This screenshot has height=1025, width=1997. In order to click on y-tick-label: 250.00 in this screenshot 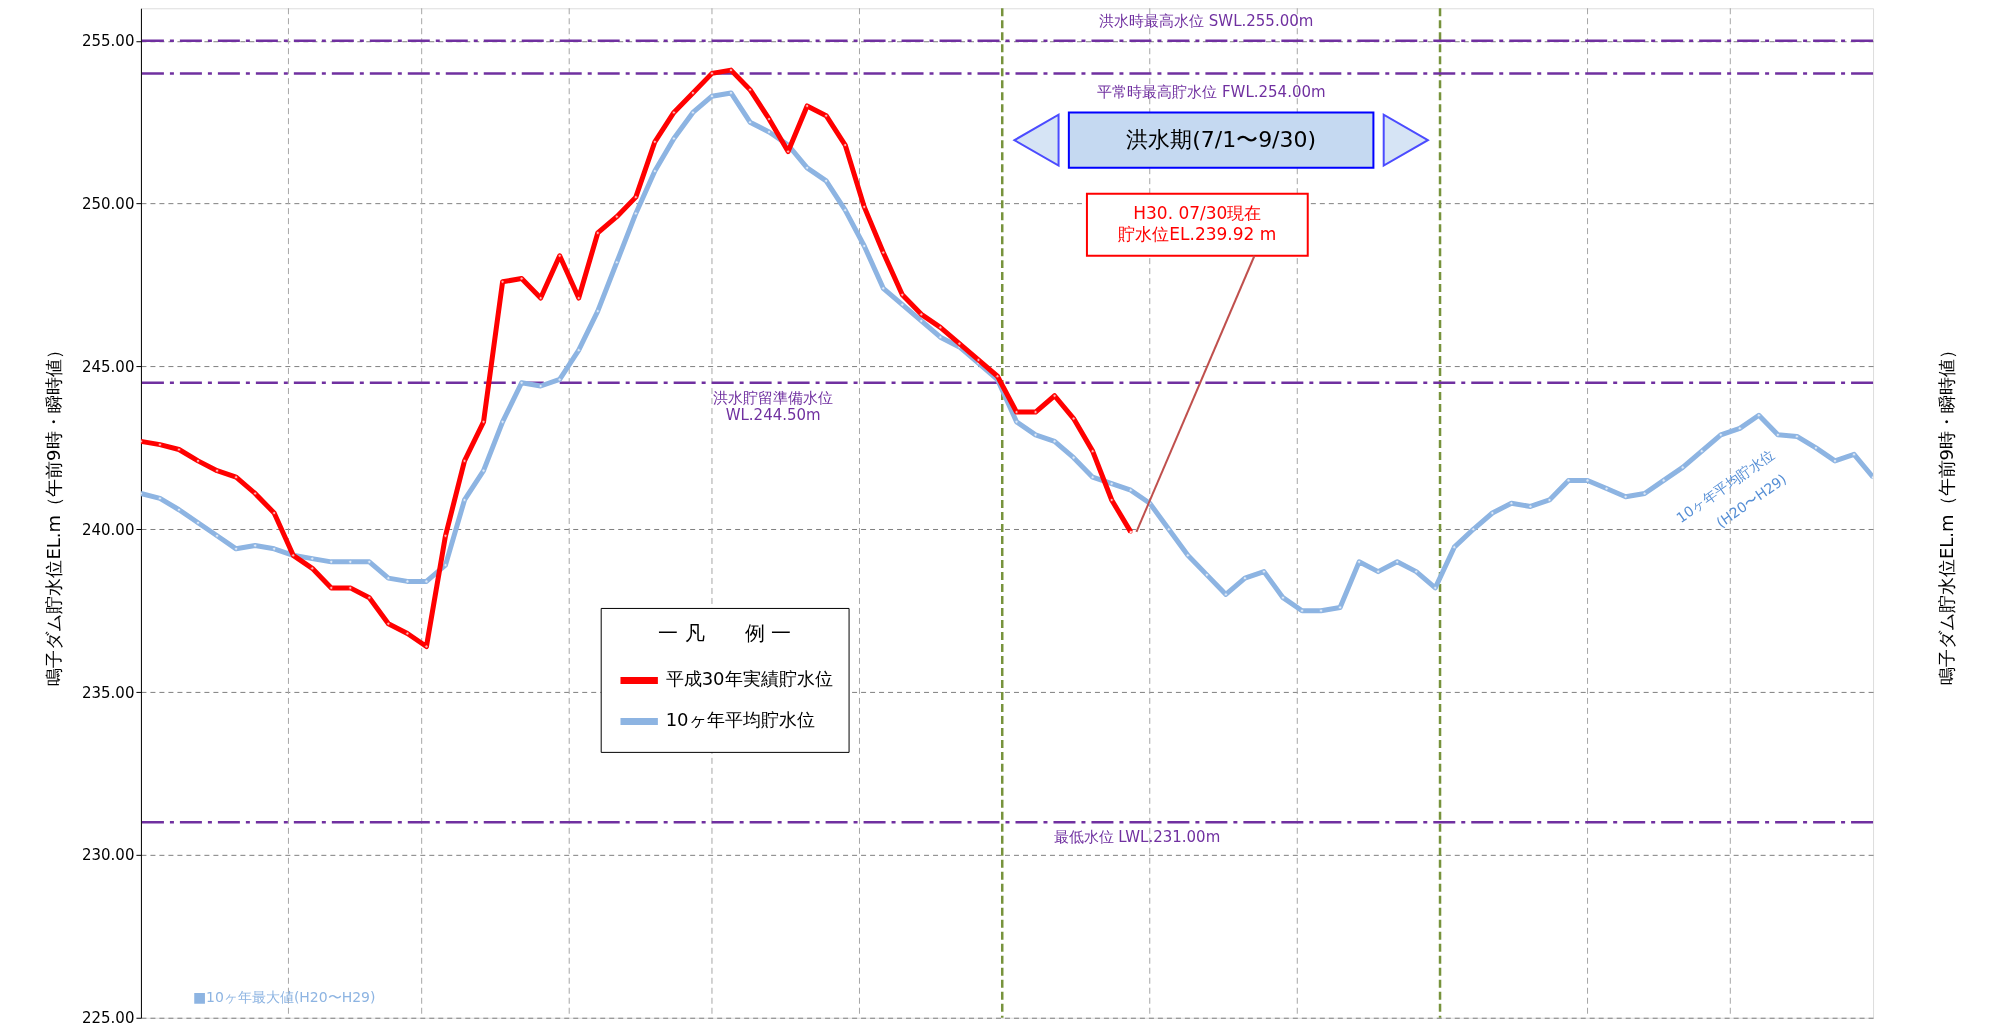, I will do `click(108, 204)`.